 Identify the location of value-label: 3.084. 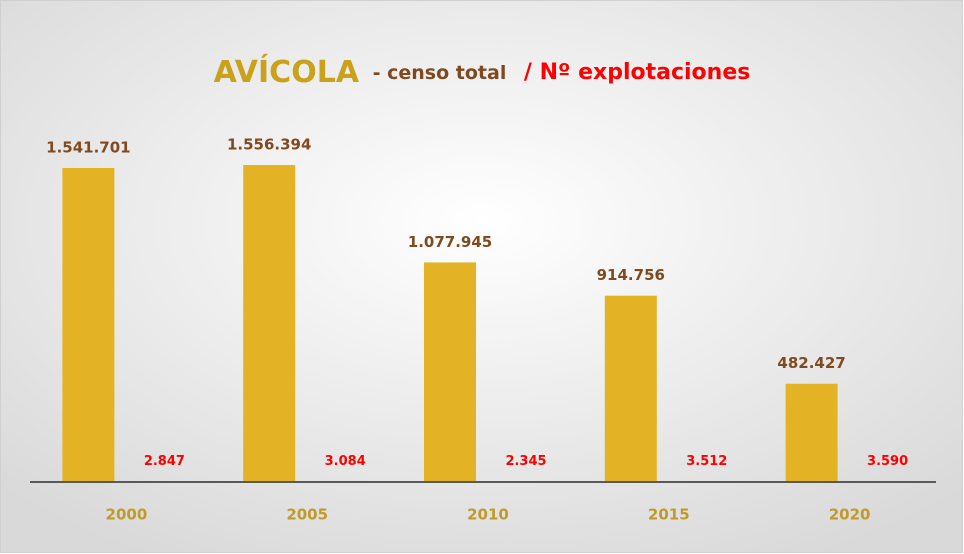
(345, 461).